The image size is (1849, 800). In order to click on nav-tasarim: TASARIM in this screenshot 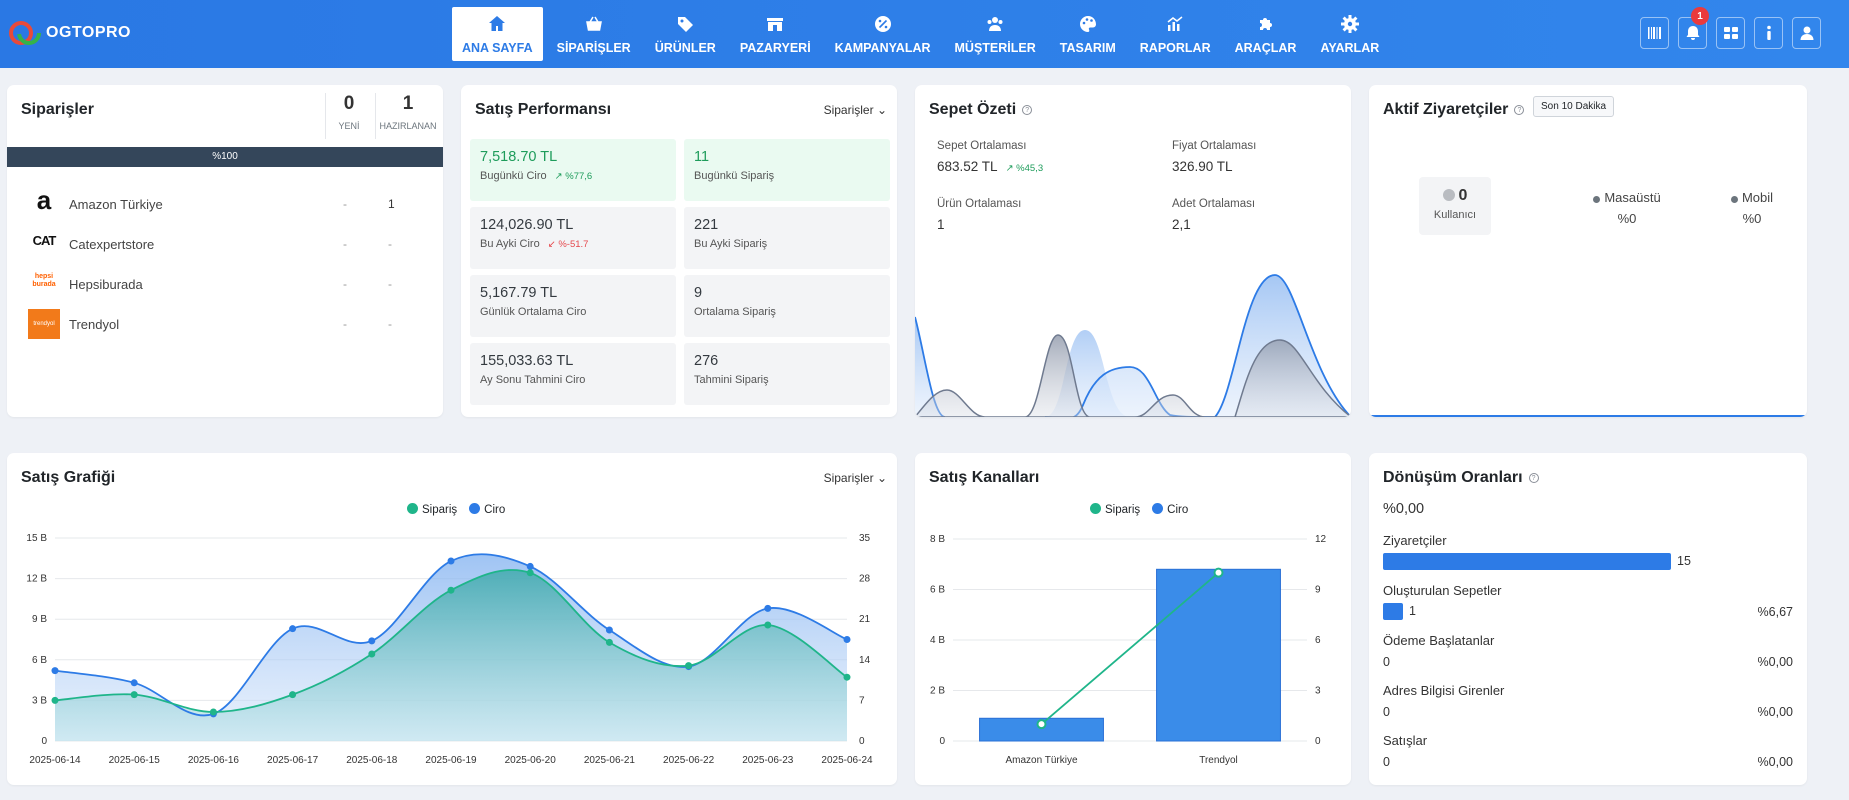, I will do `click(1088, 34)`.